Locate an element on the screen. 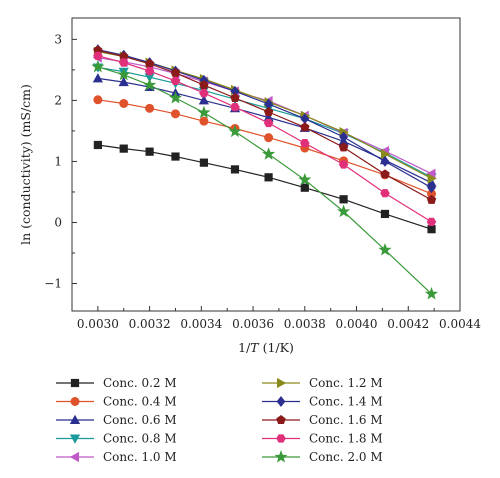  legend-label: Conc. 1.8 M is located at coordinates (346, 439).